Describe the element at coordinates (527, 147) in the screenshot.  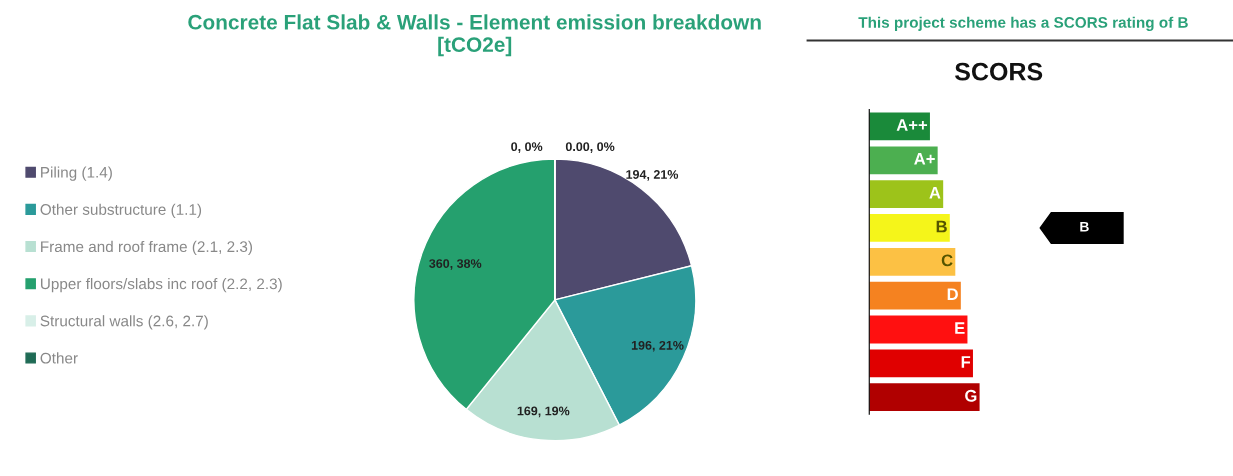
I see `text: 0, 0%` at that location.